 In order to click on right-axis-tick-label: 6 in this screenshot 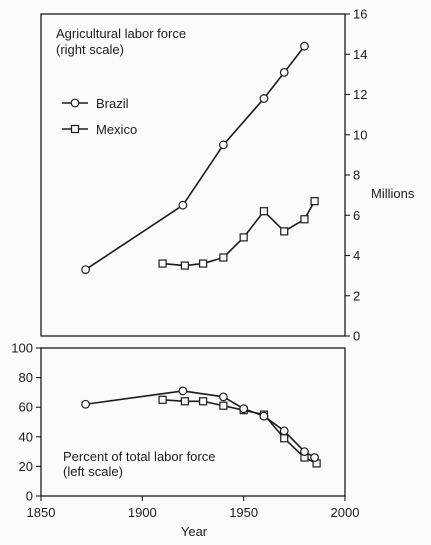, I will do `click(356, 215)`.